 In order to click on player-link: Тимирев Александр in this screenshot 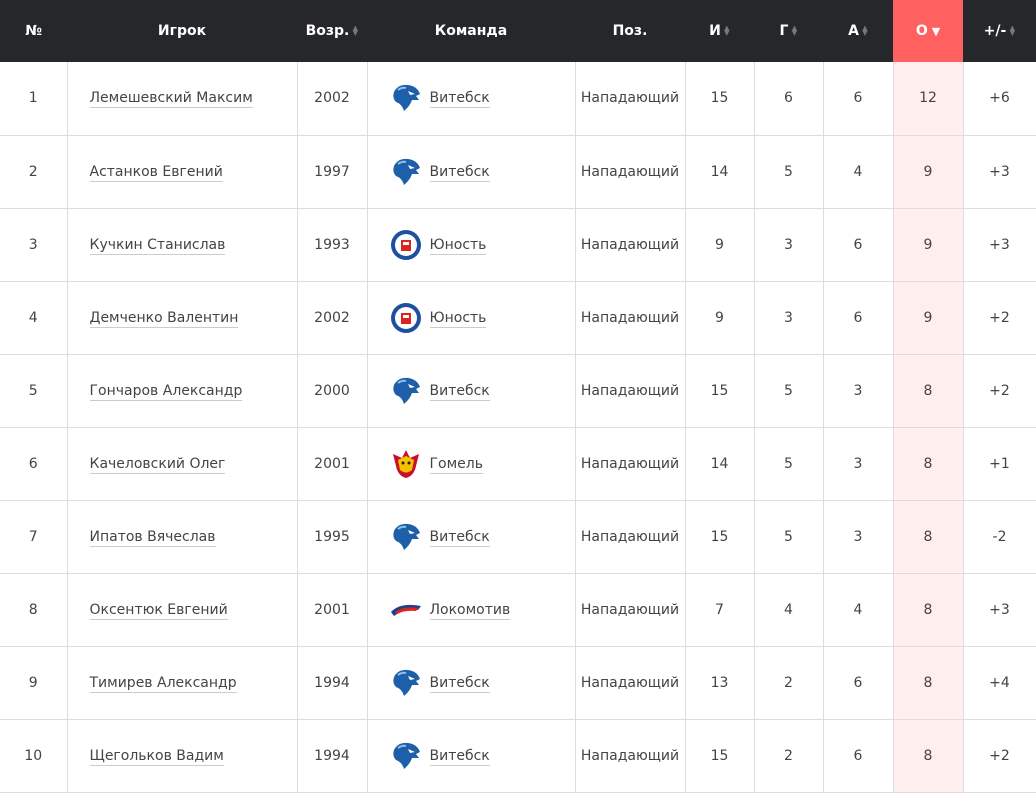, I will do `click(163, 683)`.